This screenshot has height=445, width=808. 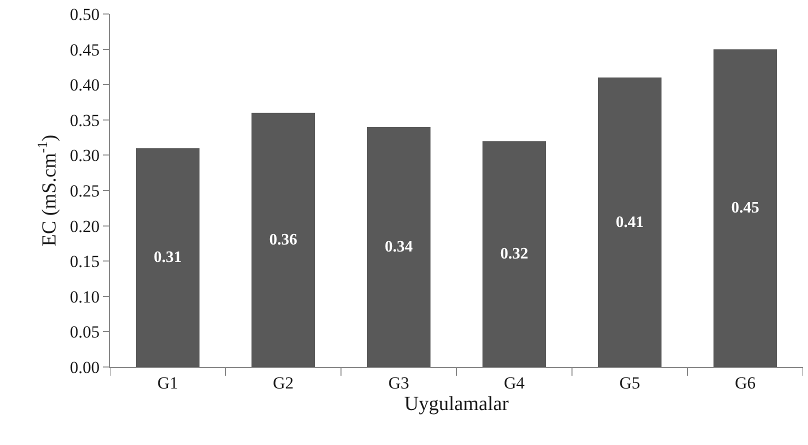 I want to click on data-label: 0.45, so click(x=745, y=208).